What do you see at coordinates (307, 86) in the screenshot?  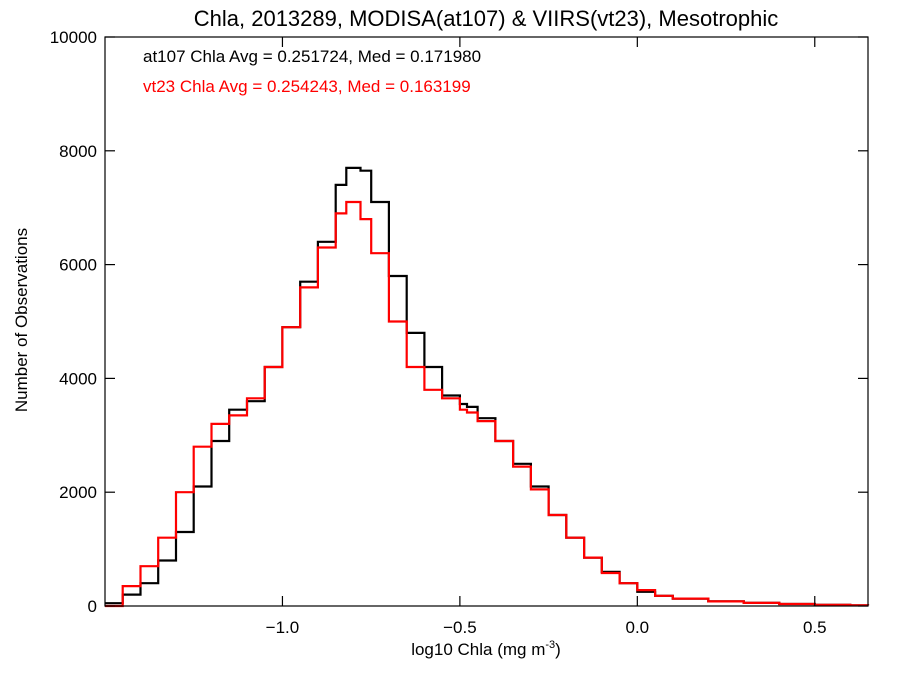 I see `annotation-2: vt23 Chla Avg = 0.254243, Med = 0.163199` at bounding box center [307, 86].